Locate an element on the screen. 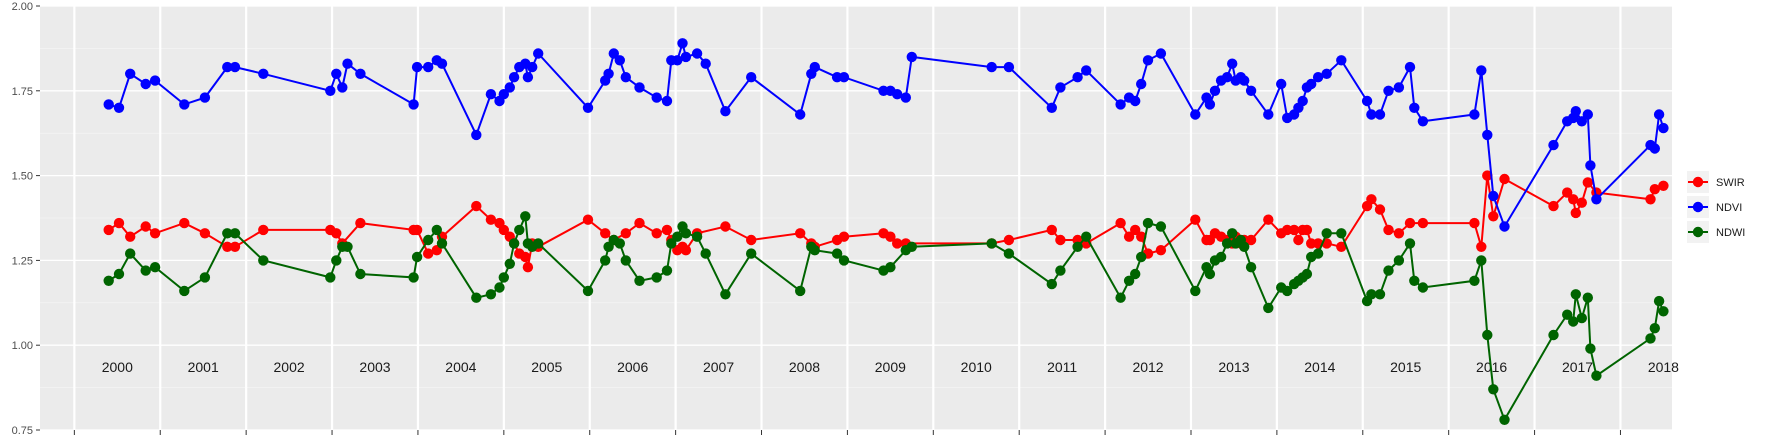 The width and height of the screenshot is (1773, 447). year-label: 2002 is located at coordinates (289, 367).